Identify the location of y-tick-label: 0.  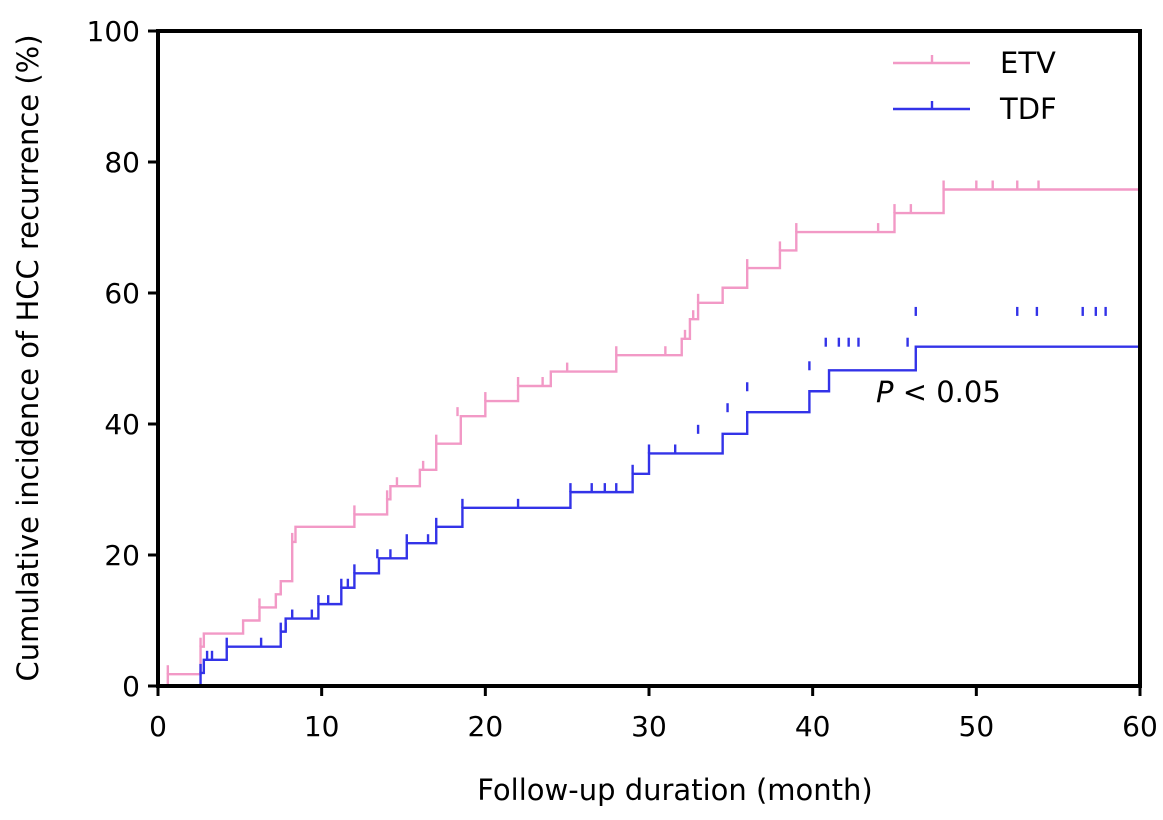
(131, 686).